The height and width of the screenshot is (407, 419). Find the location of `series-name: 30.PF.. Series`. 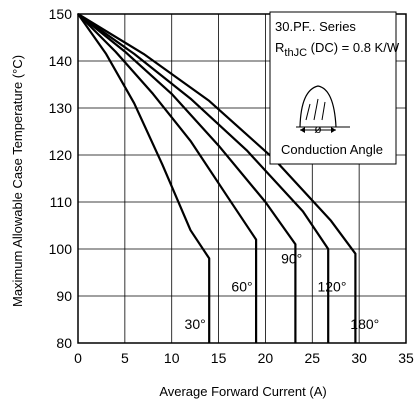

series-name: 30.PF.. Series is located at coordinates (315, 26).